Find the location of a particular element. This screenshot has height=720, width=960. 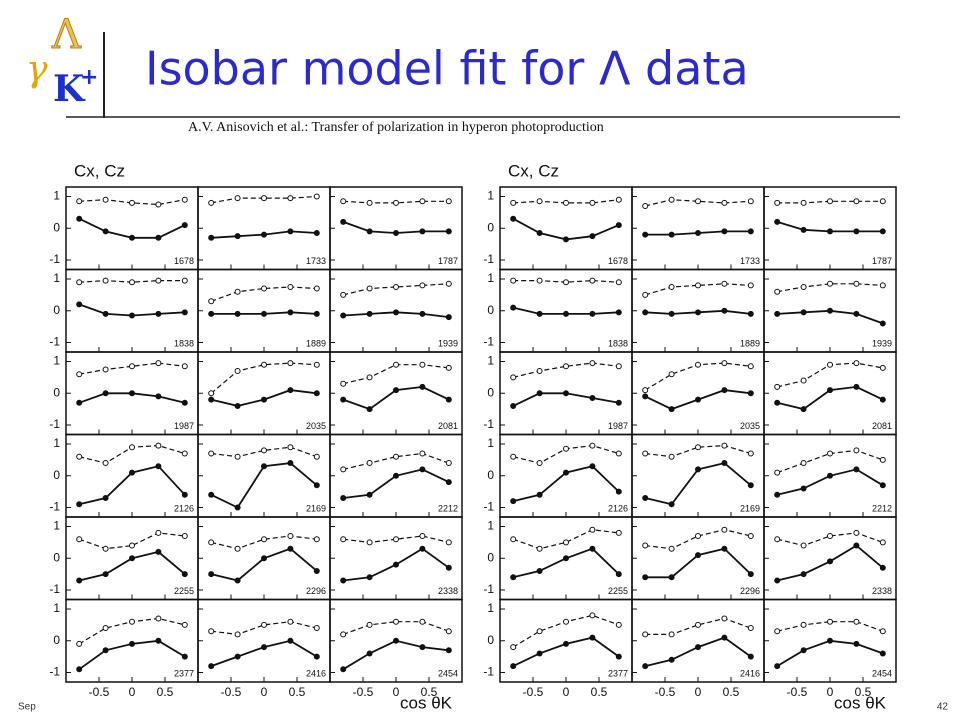

energy-label: 1939 is located at coordinates (882, 343).